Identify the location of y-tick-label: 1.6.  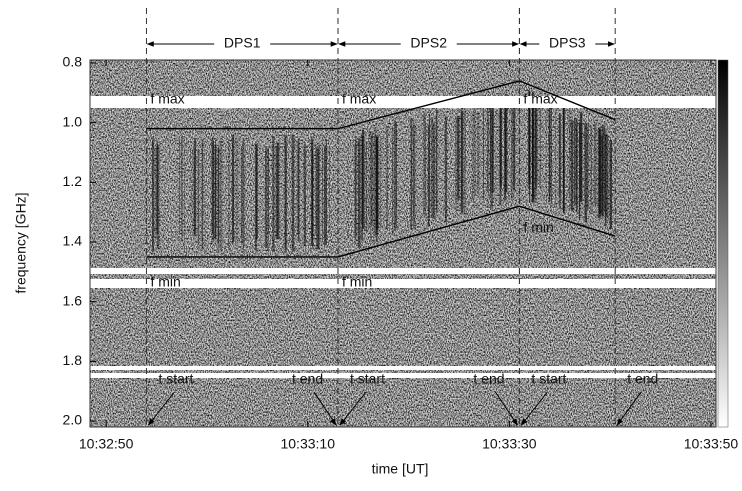
(73, 300).